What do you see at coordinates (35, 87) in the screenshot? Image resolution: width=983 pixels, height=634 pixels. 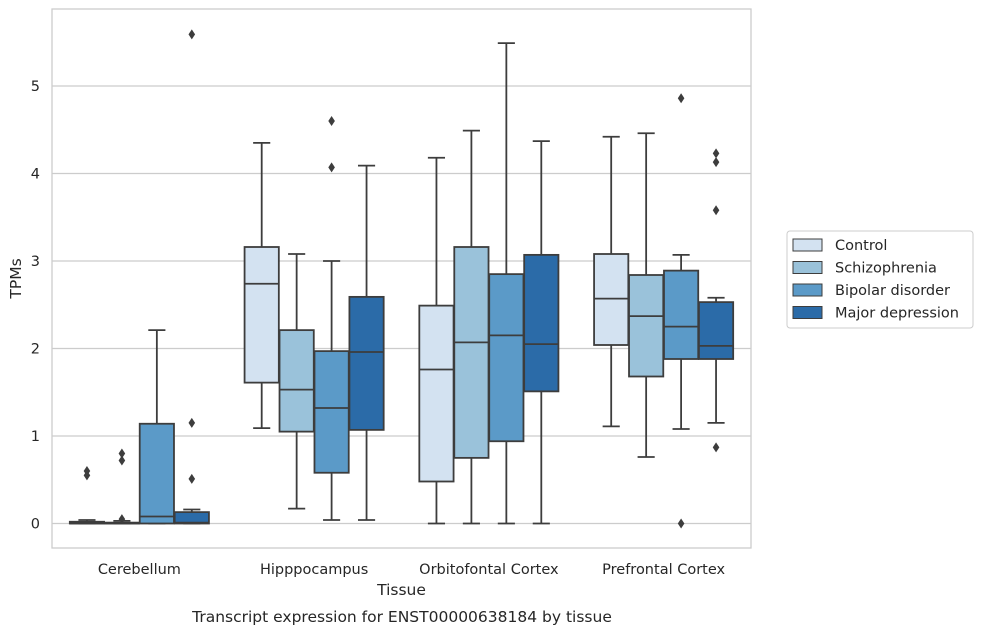 I see `y-tick-label: 5` at bounding box center [35, 87].